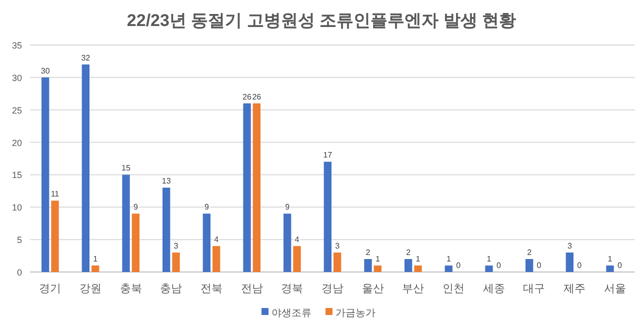  What do you see at coordinates (17, 45) in the screenshot?
I see `y-tick-label: 35` at bounding box center [17, 45].